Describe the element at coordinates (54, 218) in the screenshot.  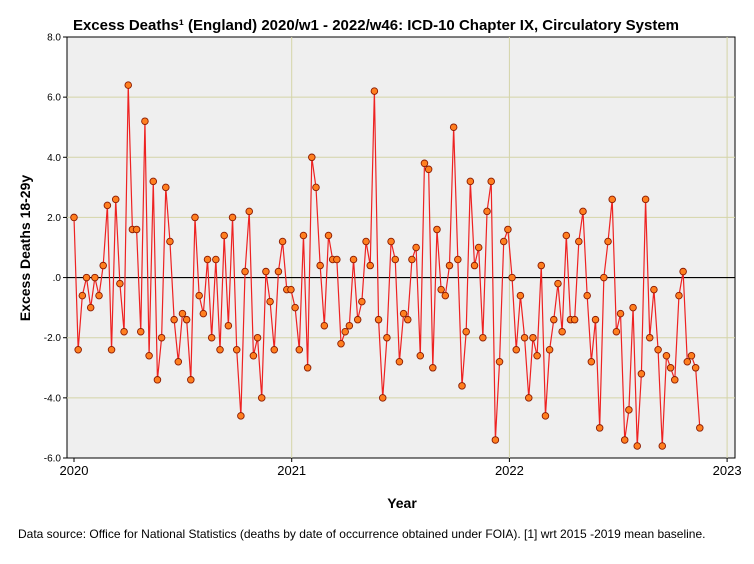
I see `y-tick-label: 2.0` at that location.